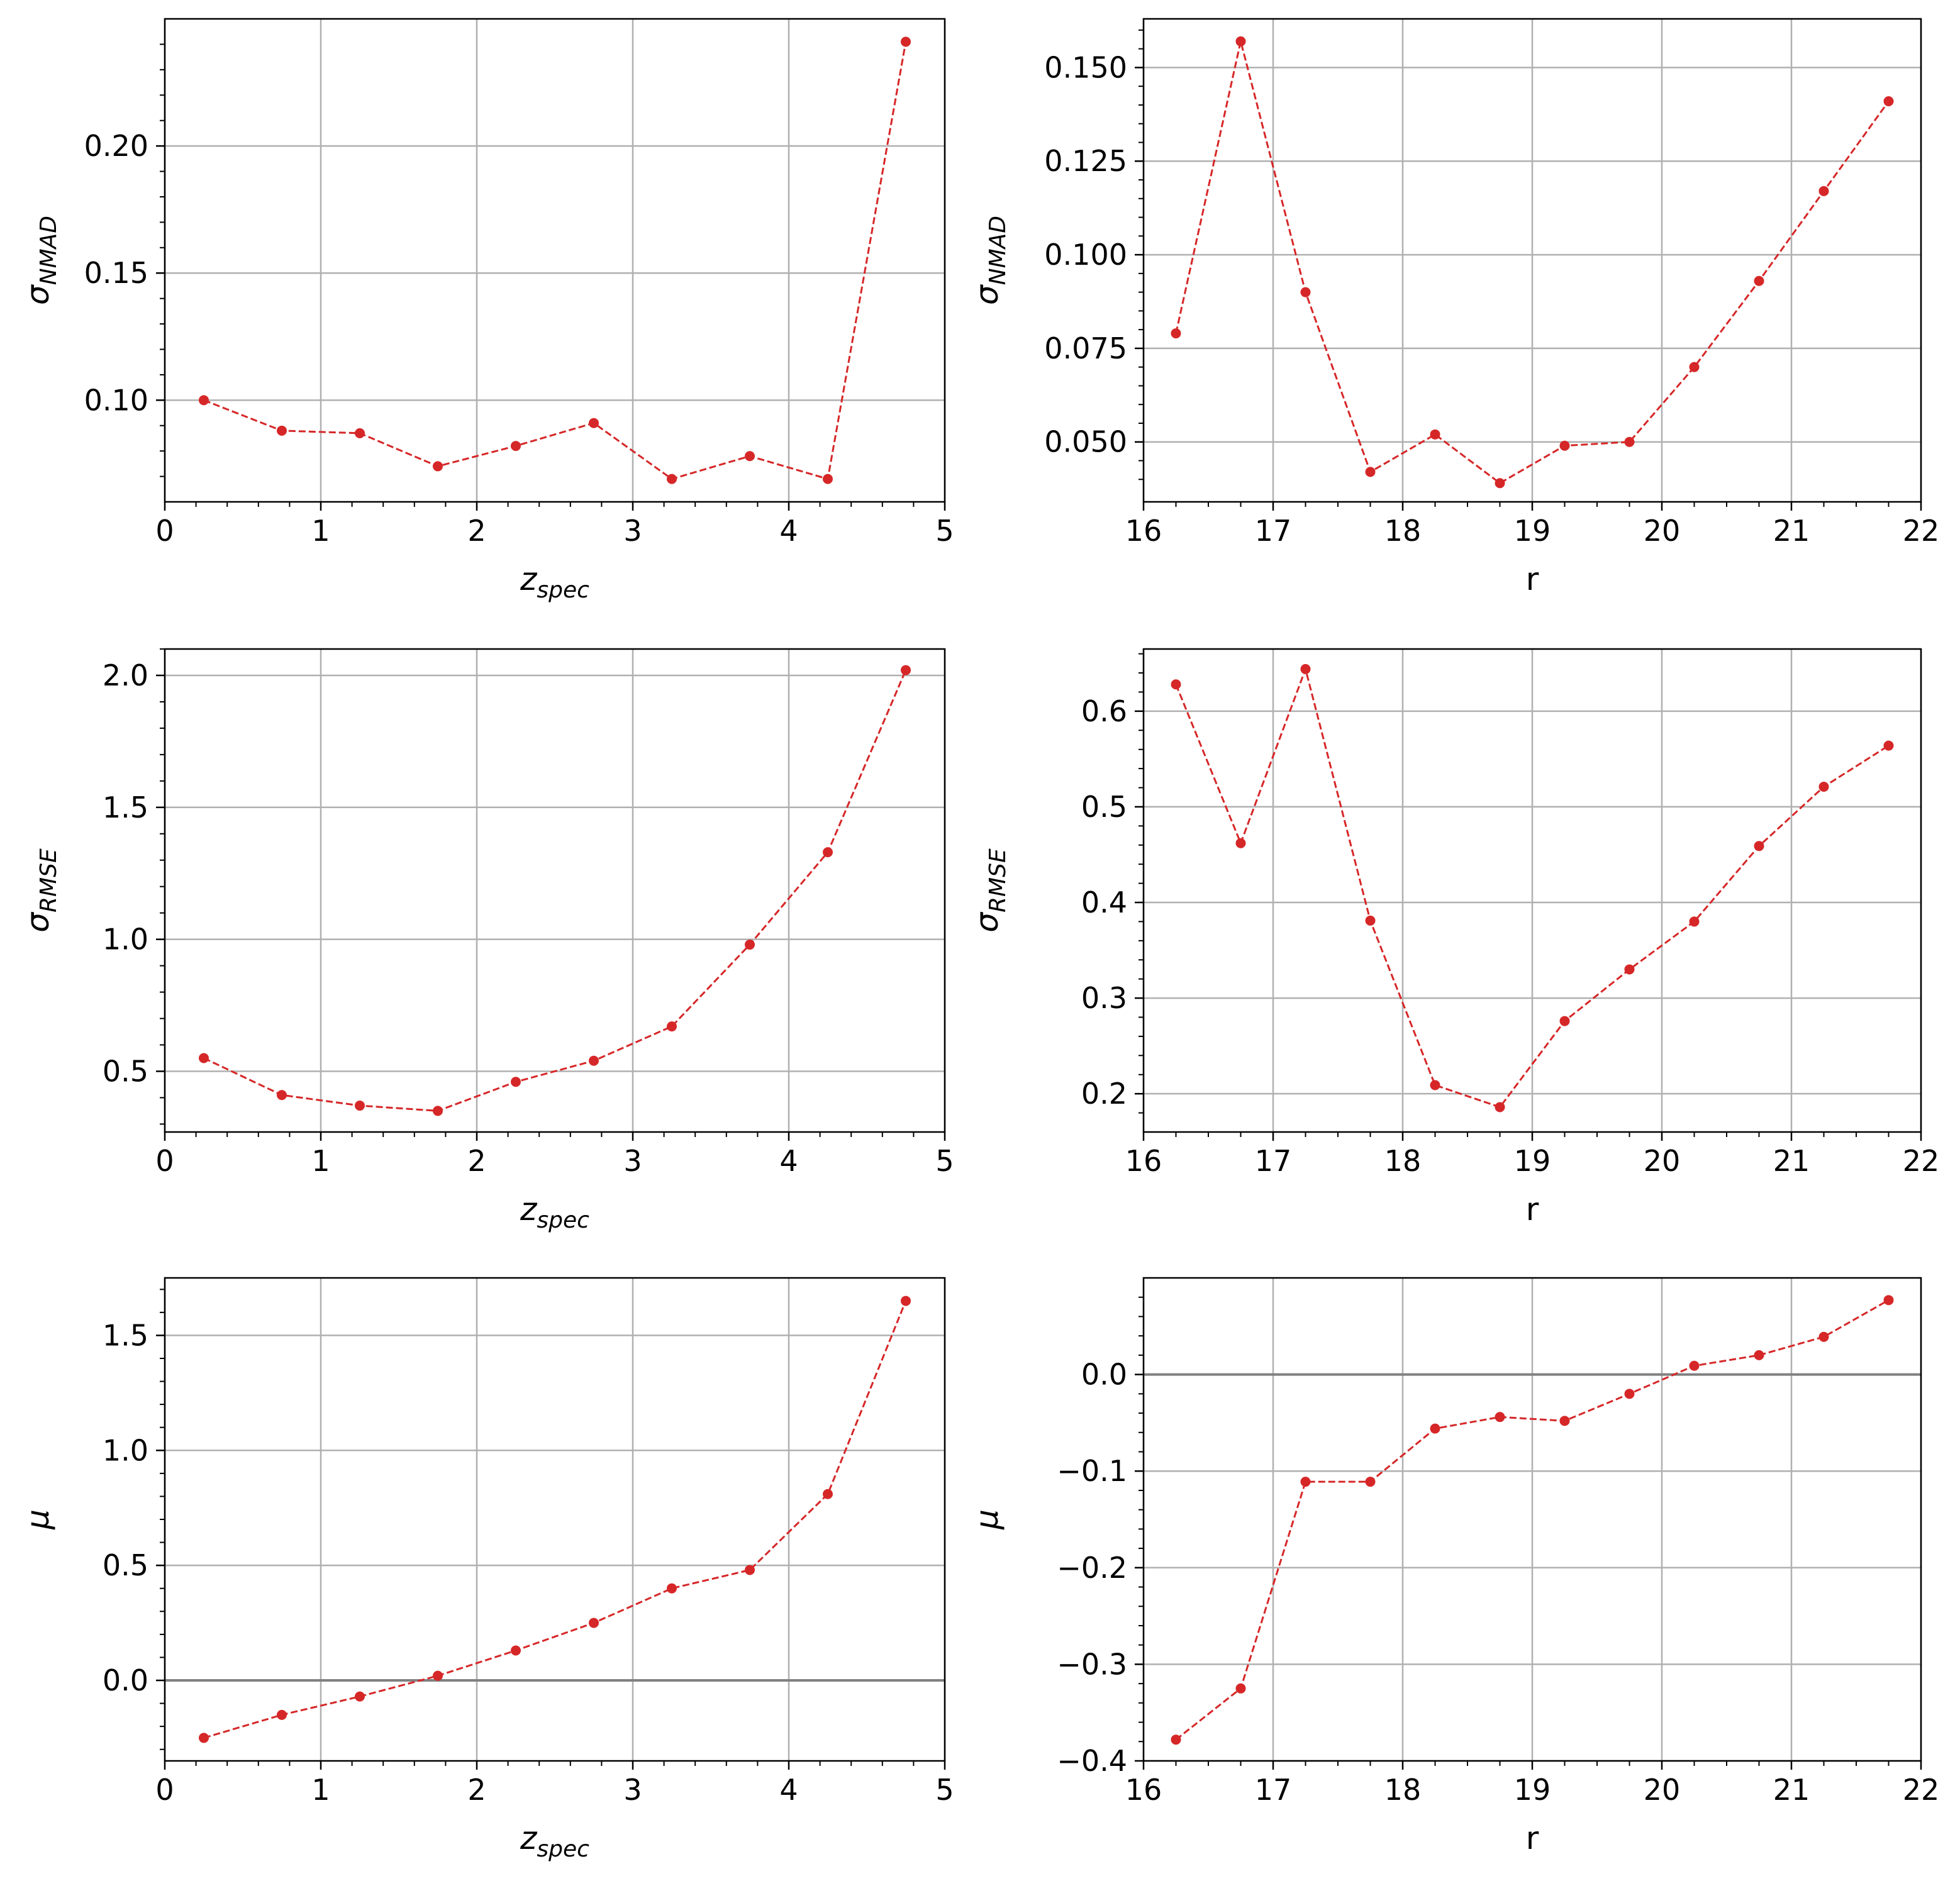 Image resolution: width=1960 pixels, height=1881 pixels. What do you see at coordinates (116, 146) in the screenshot?
I see `y-tick-label: 0.20` at bounding box center [116, 146].